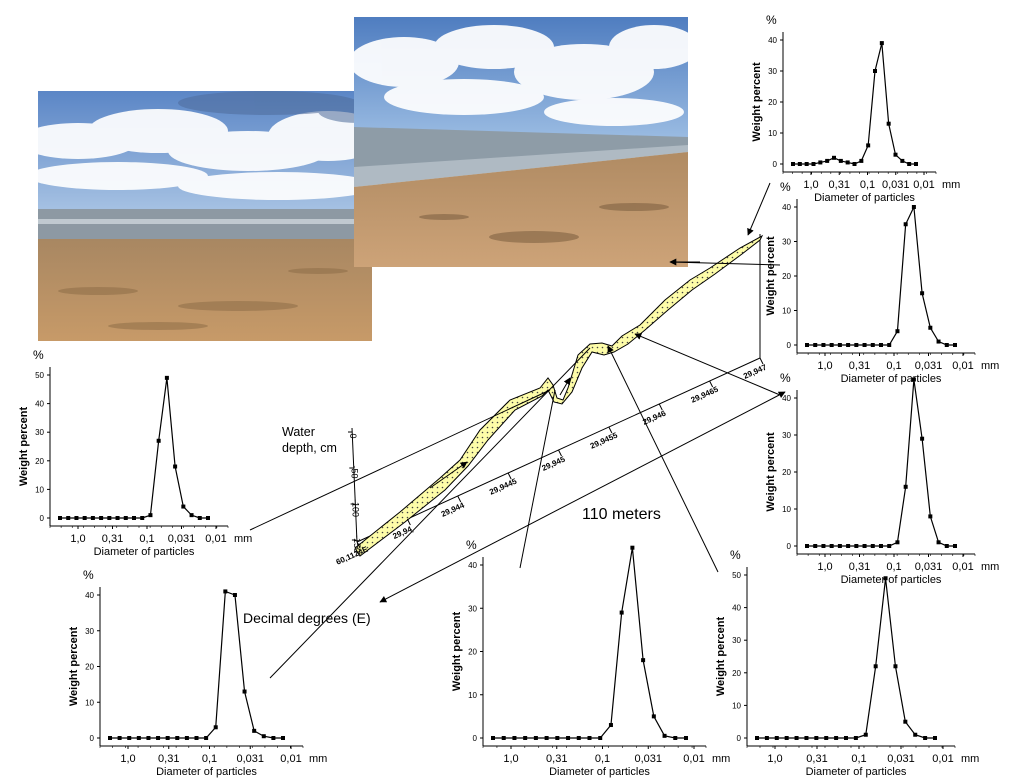  Describe the element at coordinates (553, 463) in the screenshot. I see `longitude-tick-label: 29,945` at that location.